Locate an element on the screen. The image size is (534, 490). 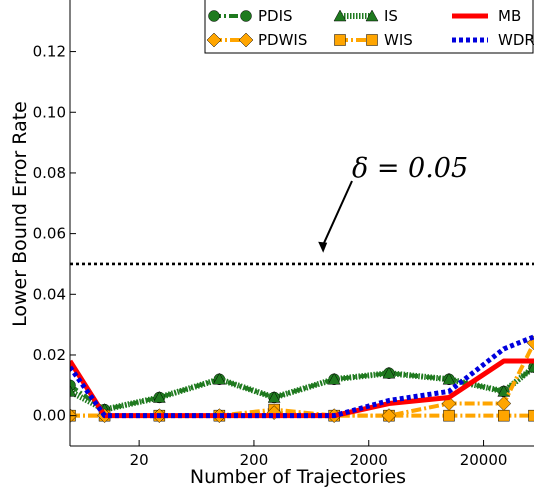
legend-label-pdis: PDIS is located at coordinates (275, 16).